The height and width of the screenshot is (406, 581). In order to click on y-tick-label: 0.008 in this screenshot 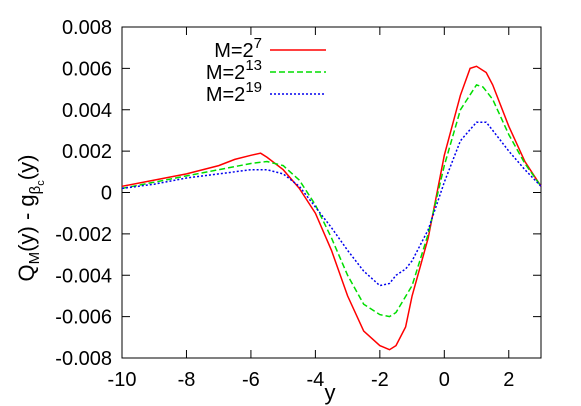, I will do `click(87, 28)`.